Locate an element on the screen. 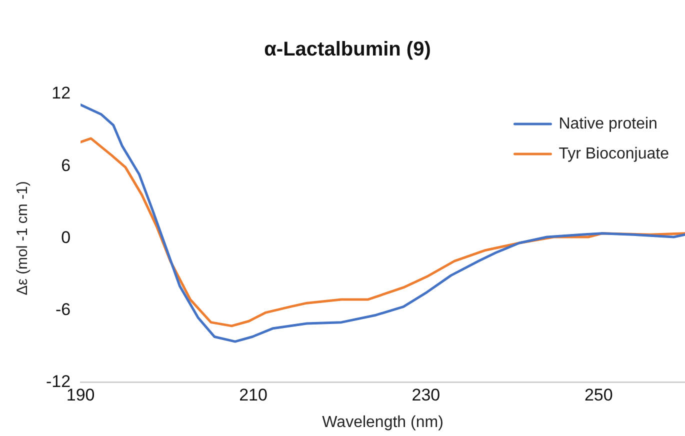 This screenshot has height=436, width=685. chart-title: α-Lactalbumin (9) is located at coordinates (347, 49).